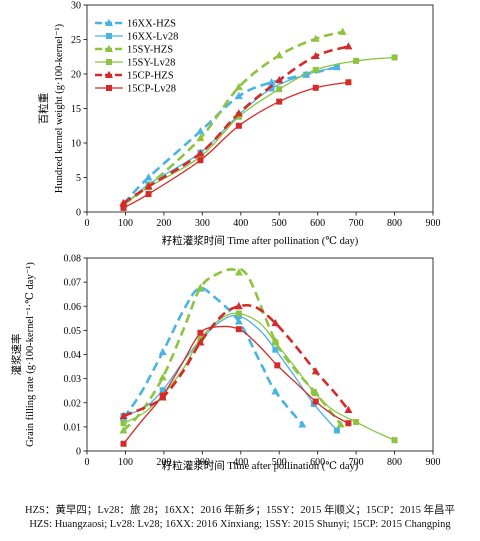 The width and height of the screenshot is (480, 541). What do you see at coordinates (279, 223) in the screenshot?
I see `x-tick-label: 500` at bounding box center [279, 223].